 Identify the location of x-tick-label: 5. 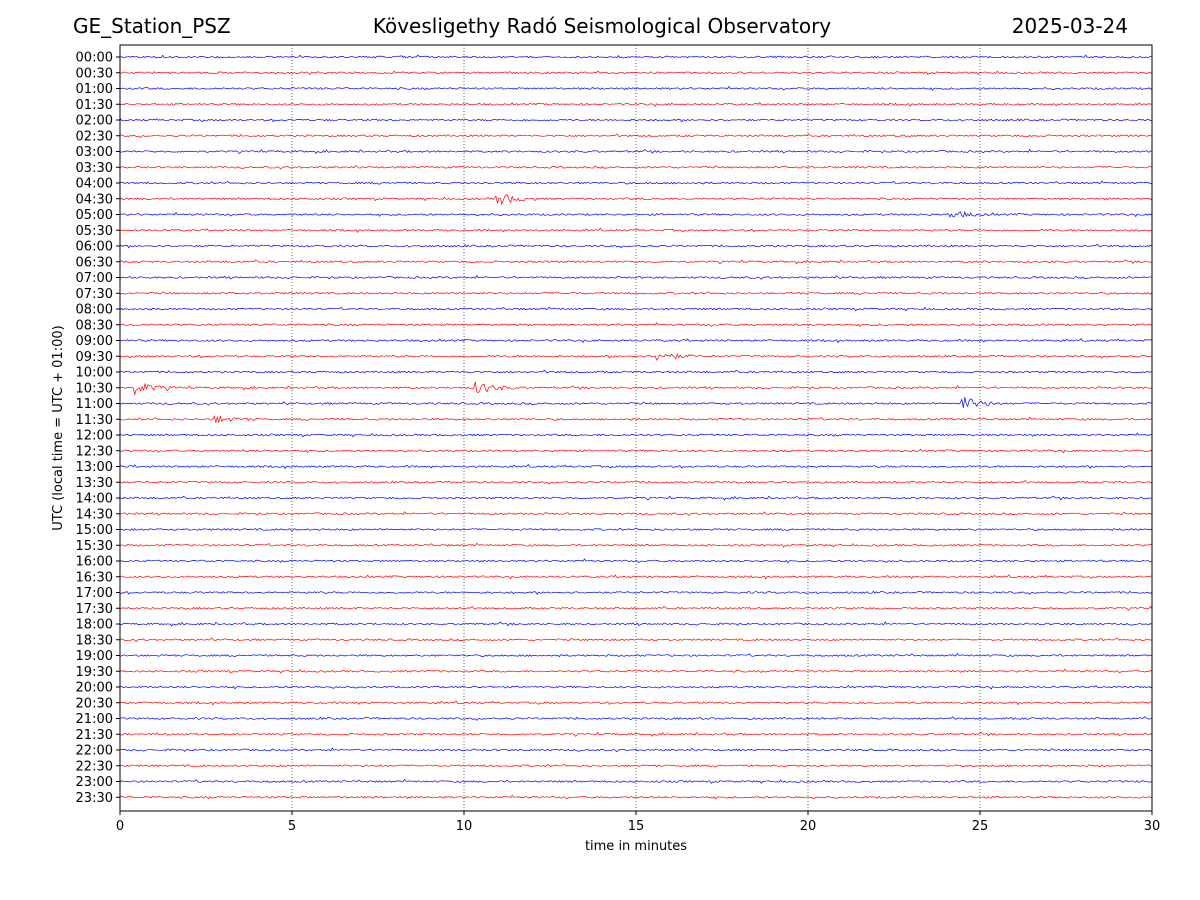
(292, 826).